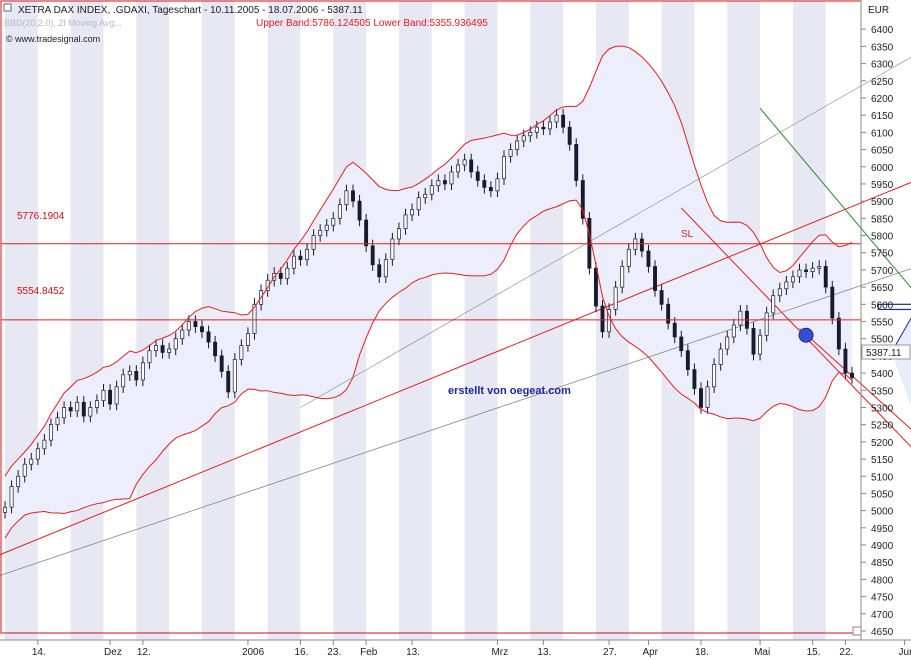  Describe the element at coordinates (53, 39) in the screenshot. I see `credit-text: © www.tradesignal.com` at that location.